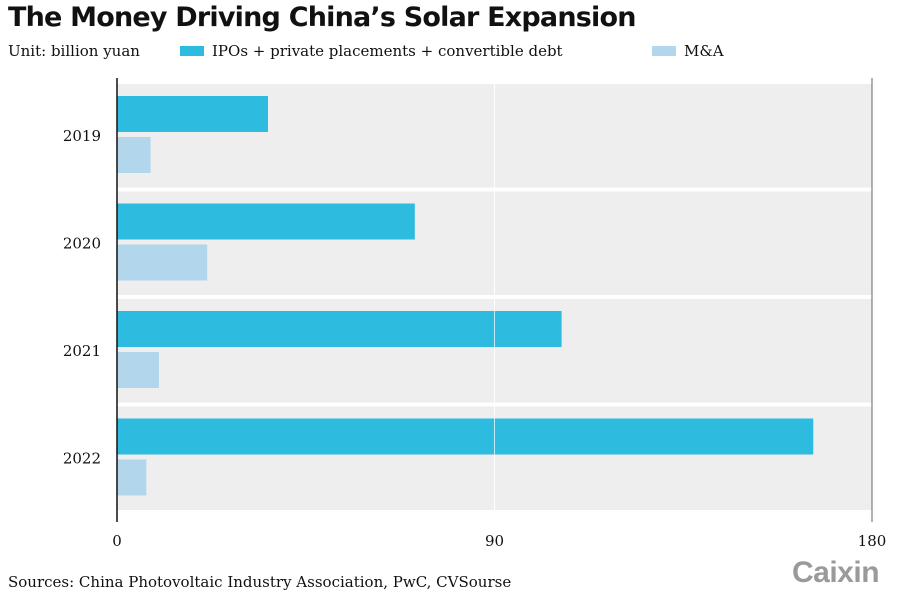  I want to click on legend-label-ma: M&A, so click(704, 51).